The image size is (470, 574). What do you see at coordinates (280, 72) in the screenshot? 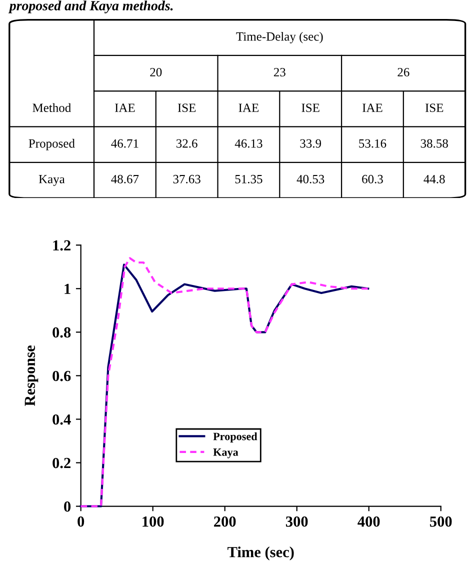
I see `text: 23` at bounding box center [280, 72].